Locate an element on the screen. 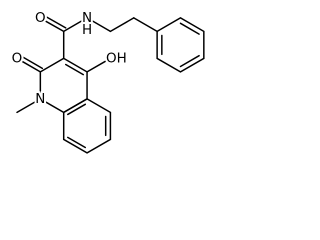 This screenshot has height=240, width=320. atom-label: H is located at coordinates (87, 30).